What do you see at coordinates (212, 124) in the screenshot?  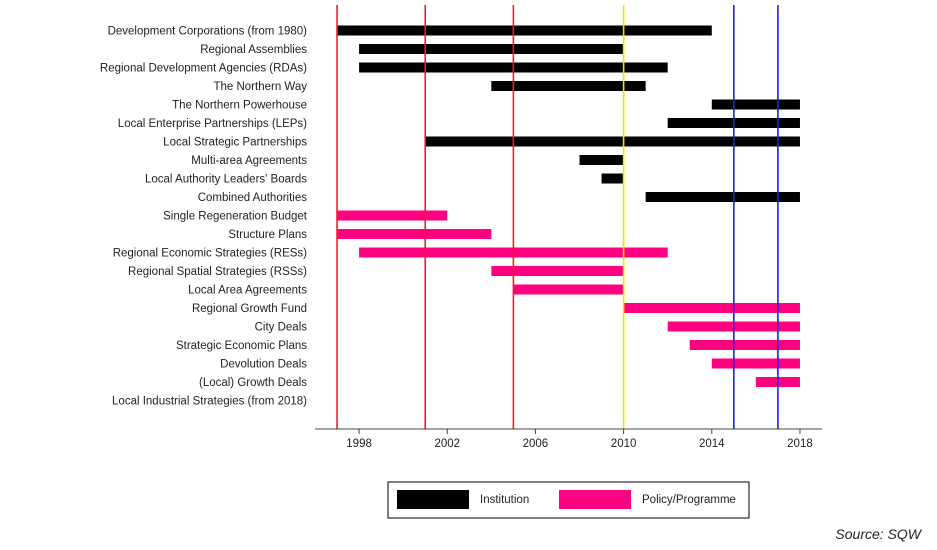 I see `category-label: Local Enterprise Partnerships (LEPs)` at bounding box center [212, 124].